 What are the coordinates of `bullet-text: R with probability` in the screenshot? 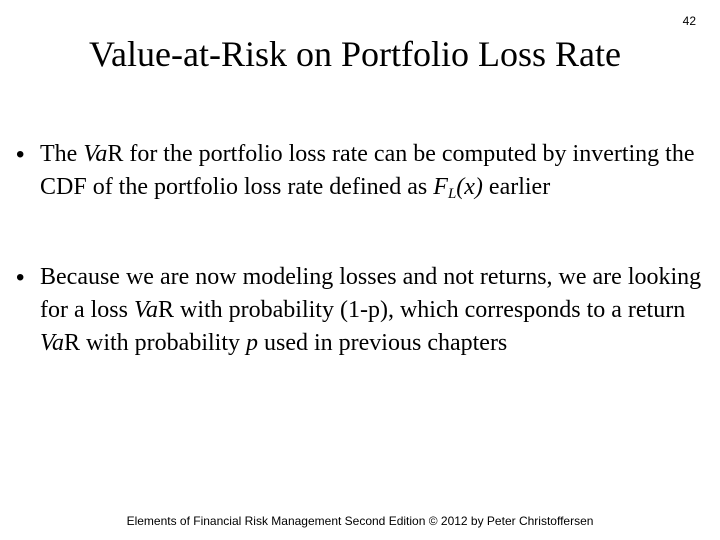 It's located at (155, 343).